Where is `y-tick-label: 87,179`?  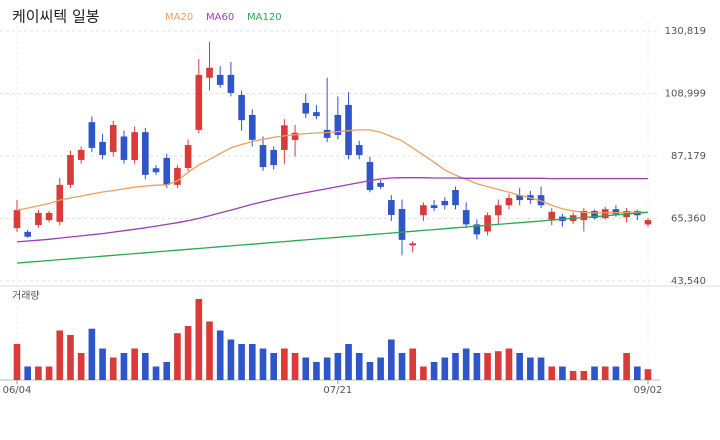 y-tick-label: 87,179 is located at coordinates (688, 156).